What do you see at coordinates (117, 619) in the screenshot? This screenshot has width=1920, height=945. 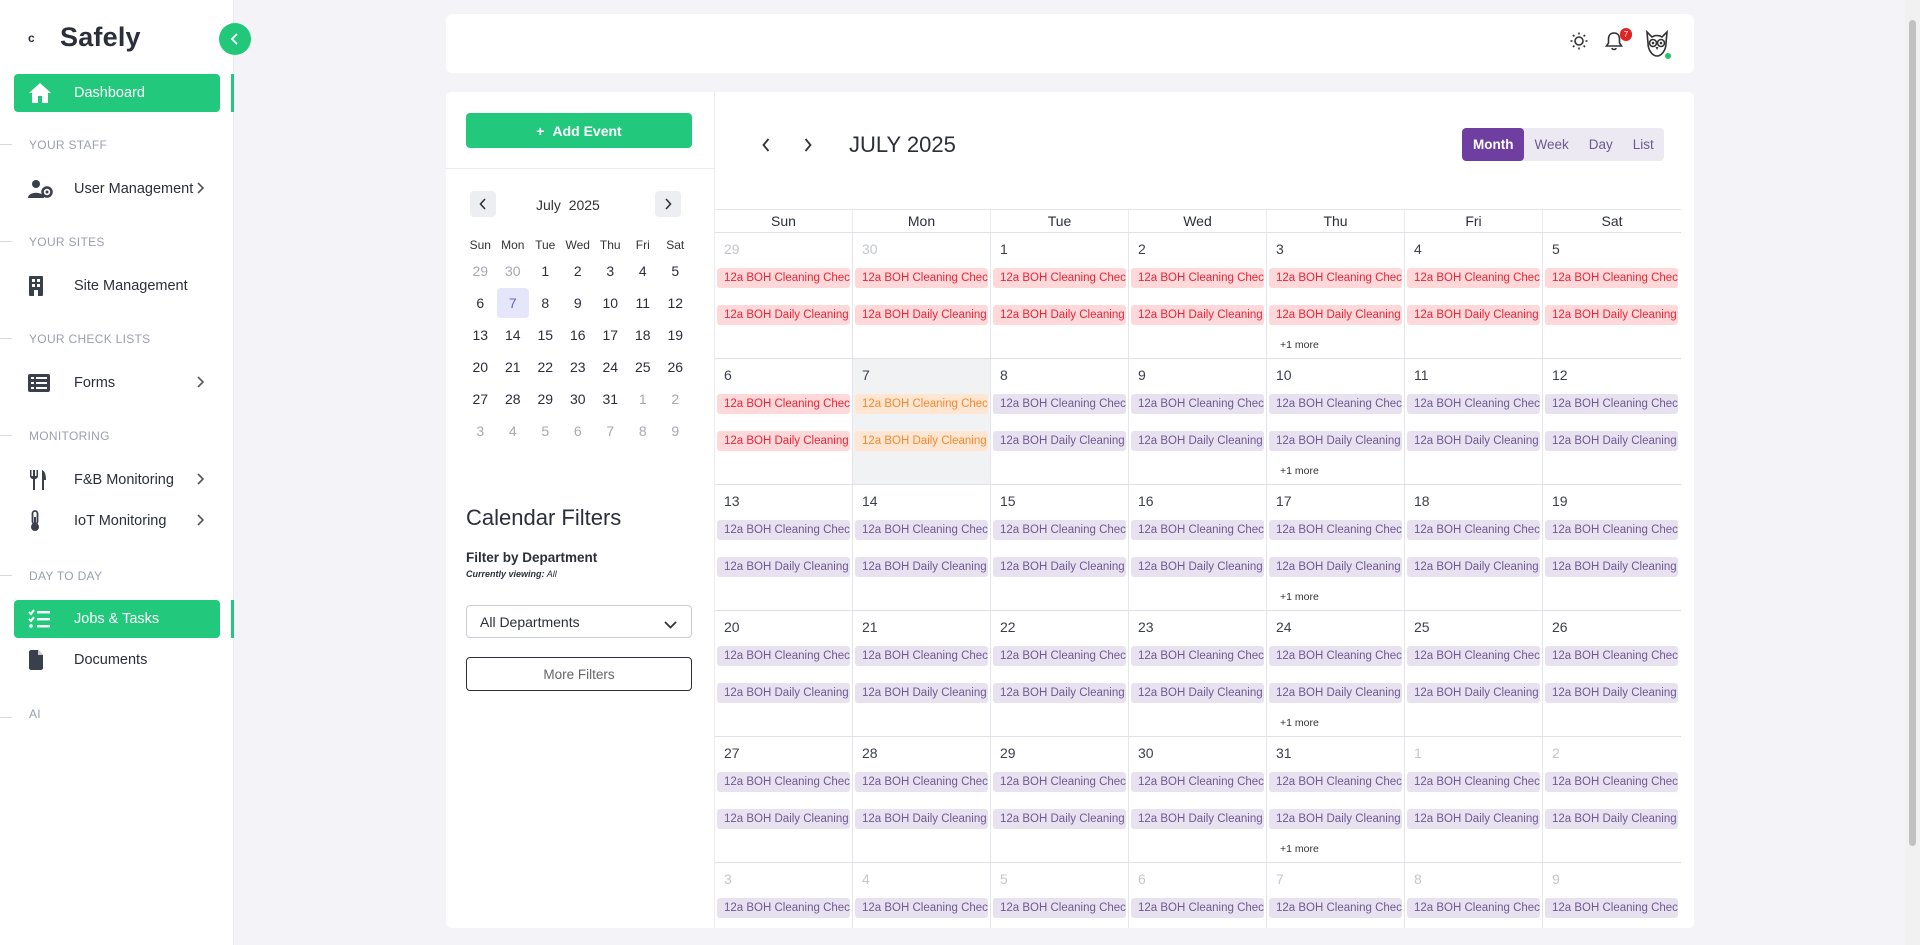 I see `sidebar-item-jobs-tasks: Jobs & Tasks` at bounding box center [117, 619].